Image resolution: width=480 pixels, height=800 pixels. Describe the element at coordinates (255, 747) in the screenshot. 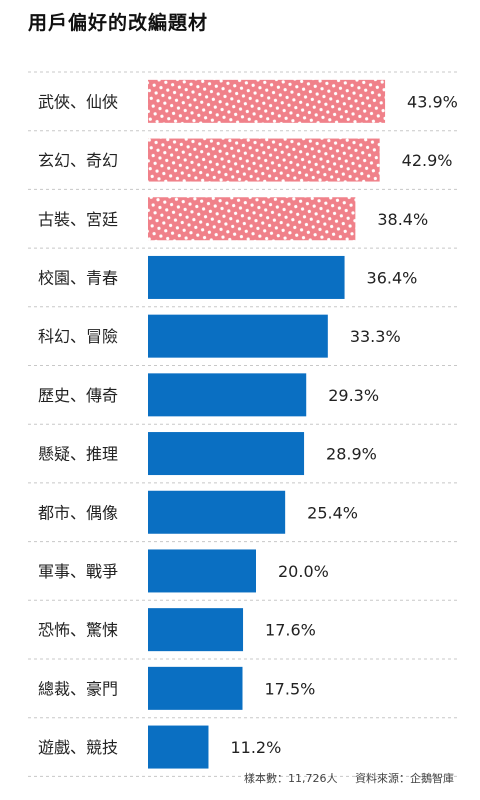

I see `value-label: 11.2%` at that location.